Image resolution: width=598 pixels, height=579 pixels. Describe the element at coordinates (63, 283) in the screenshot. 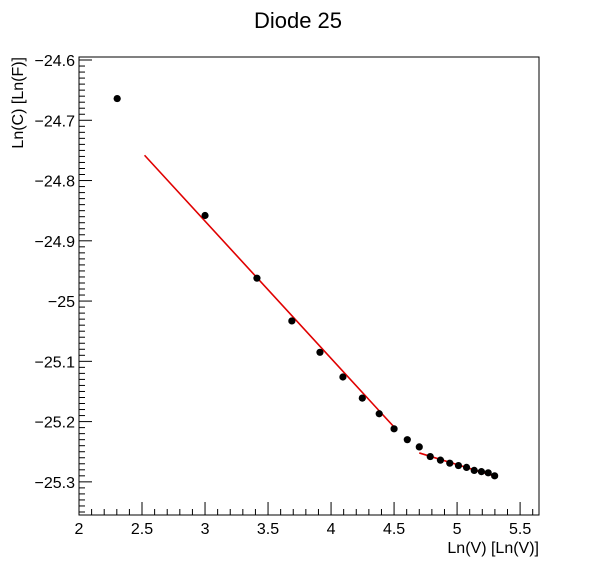

I see `y-axis: −24.6 −24.7 −24.8 −24.9 −25 −25.1 −25.2 −25.3` at that location.